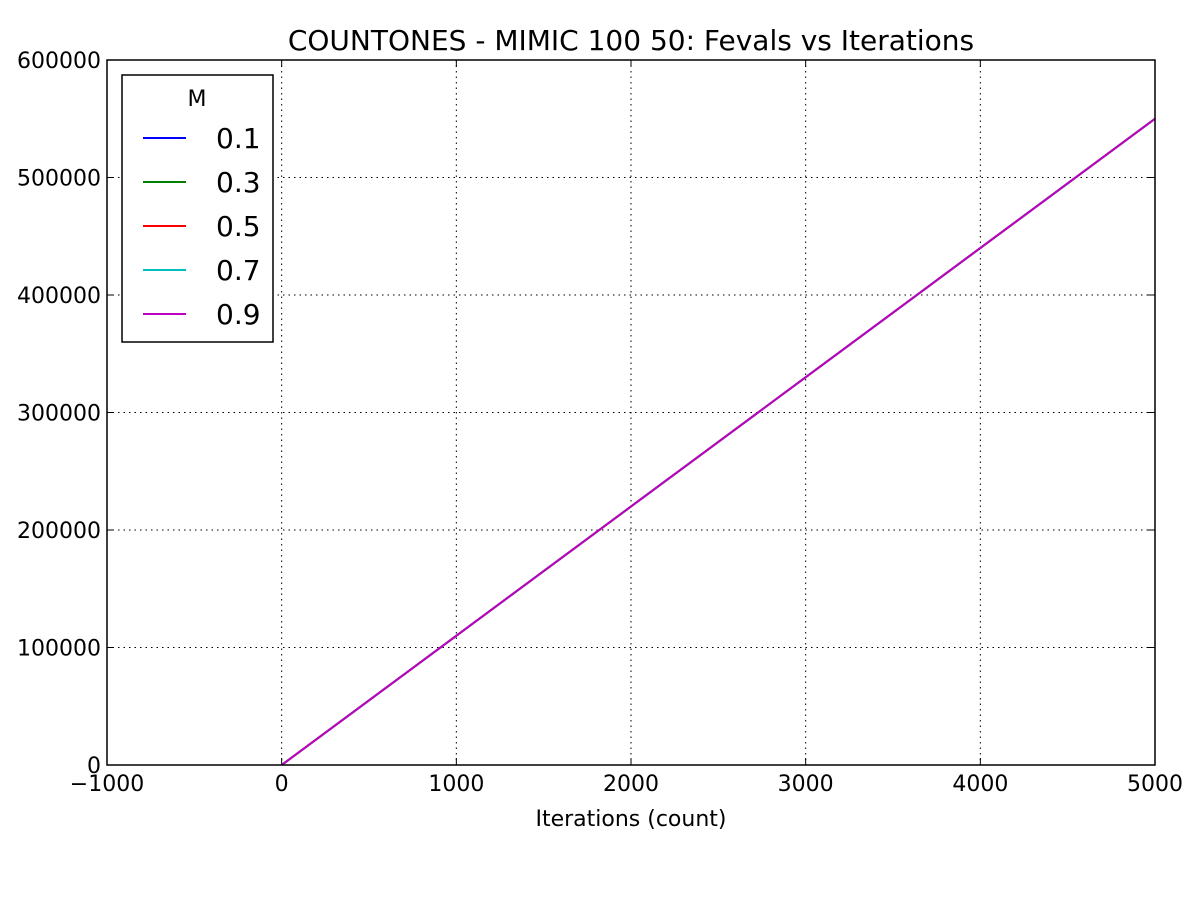 The height and width of the screenshot is (900, 1200). I want to click on y-tick-label: 0, so click(94, 766).